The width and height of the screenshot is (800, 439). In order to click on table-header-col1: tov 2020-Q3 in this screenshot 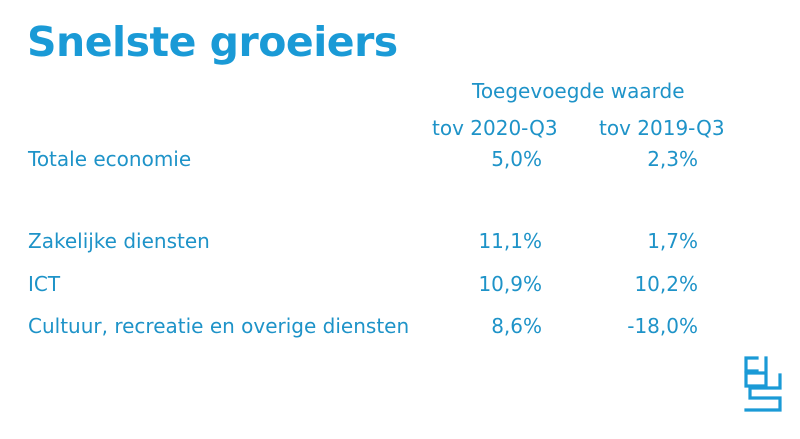, I will do `click(495, 128)`.